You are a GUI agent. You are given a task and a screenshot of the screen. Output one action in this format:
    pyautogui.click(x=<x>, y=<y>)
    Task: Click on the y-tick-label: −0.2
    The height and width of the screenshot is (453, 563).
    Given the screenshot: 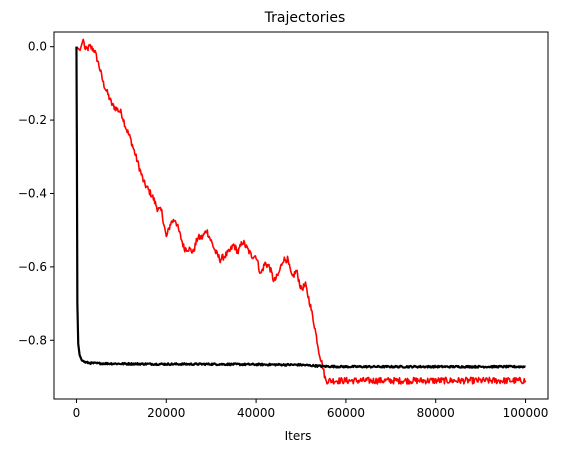 What is the action you would take?
    pyautogui.click(x=32, y=120)
    